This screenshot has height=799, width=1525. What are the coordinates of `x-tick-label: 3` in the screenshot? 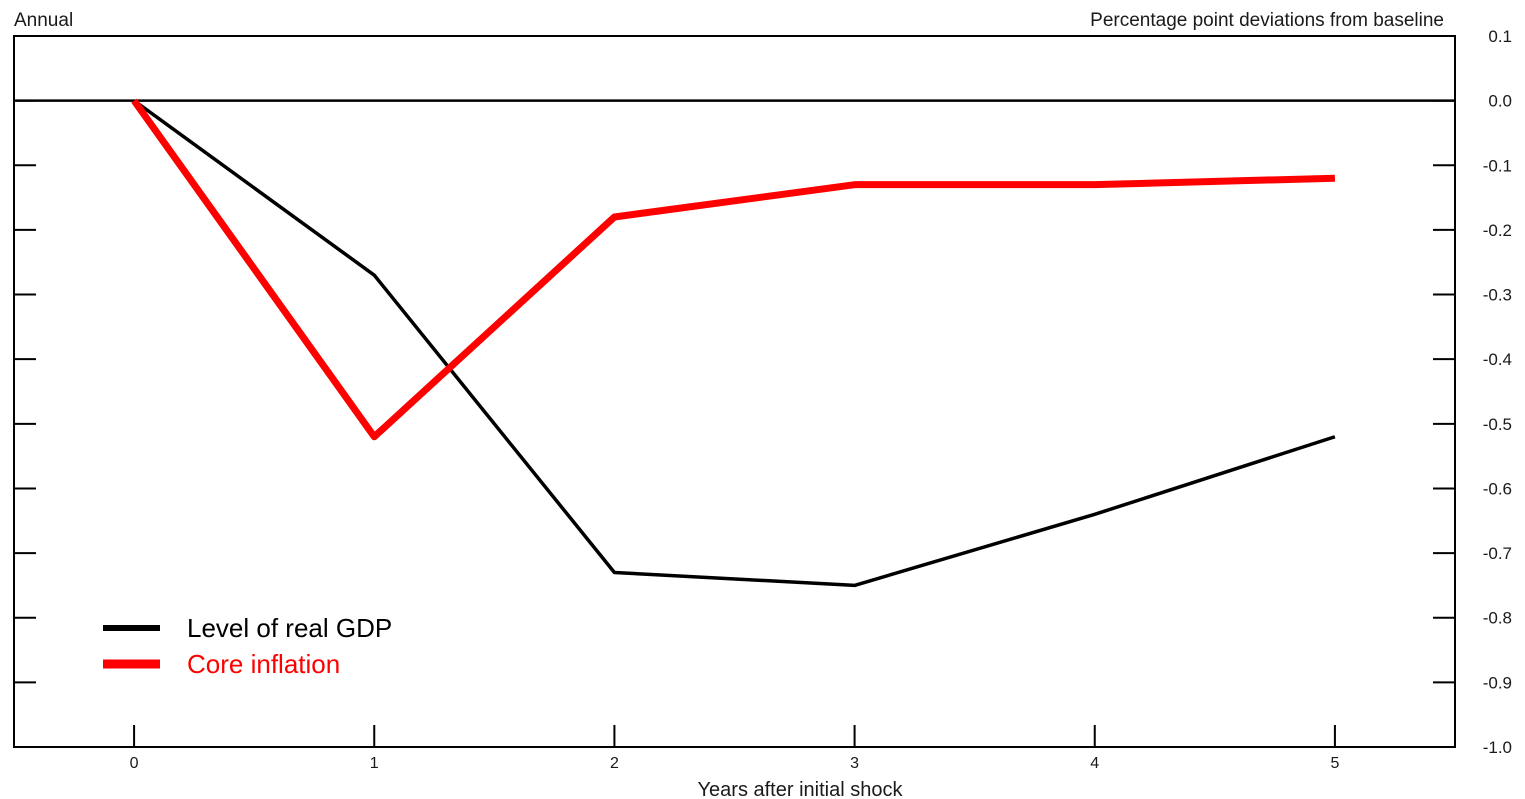 It's located at (854, 763).